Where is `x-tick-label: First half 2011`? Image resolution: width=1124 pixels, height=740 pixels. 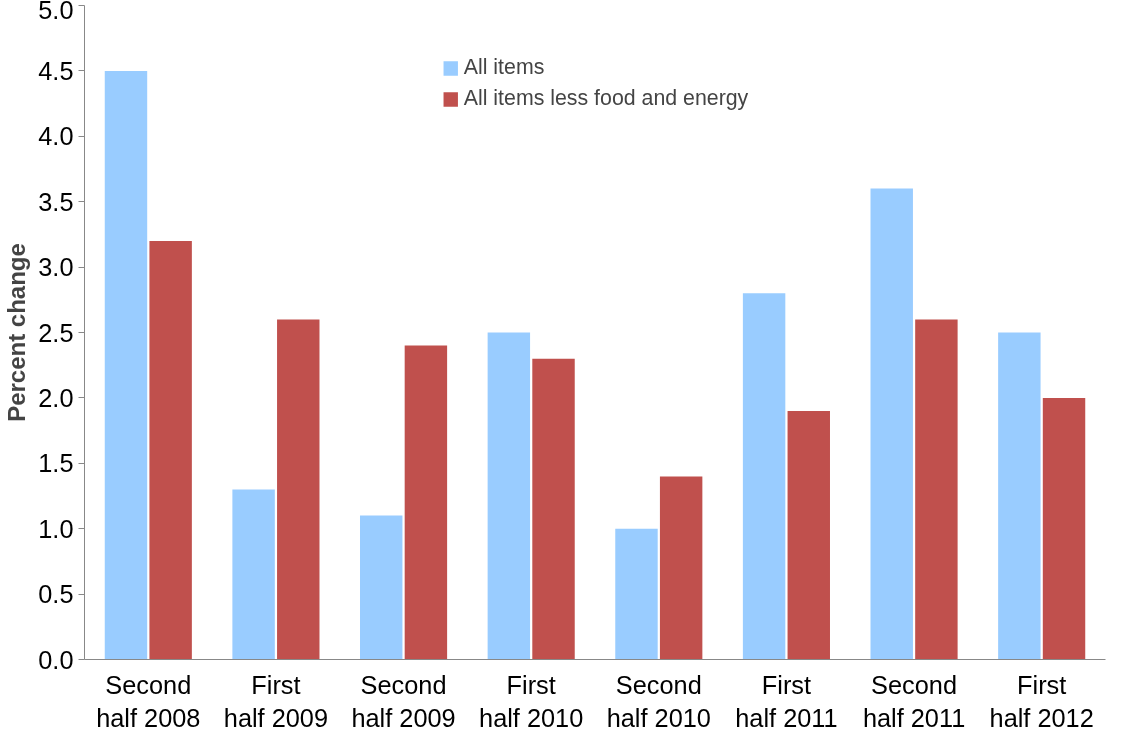
x-tick-label: First half 2011 is located at coordinates (786, 701).